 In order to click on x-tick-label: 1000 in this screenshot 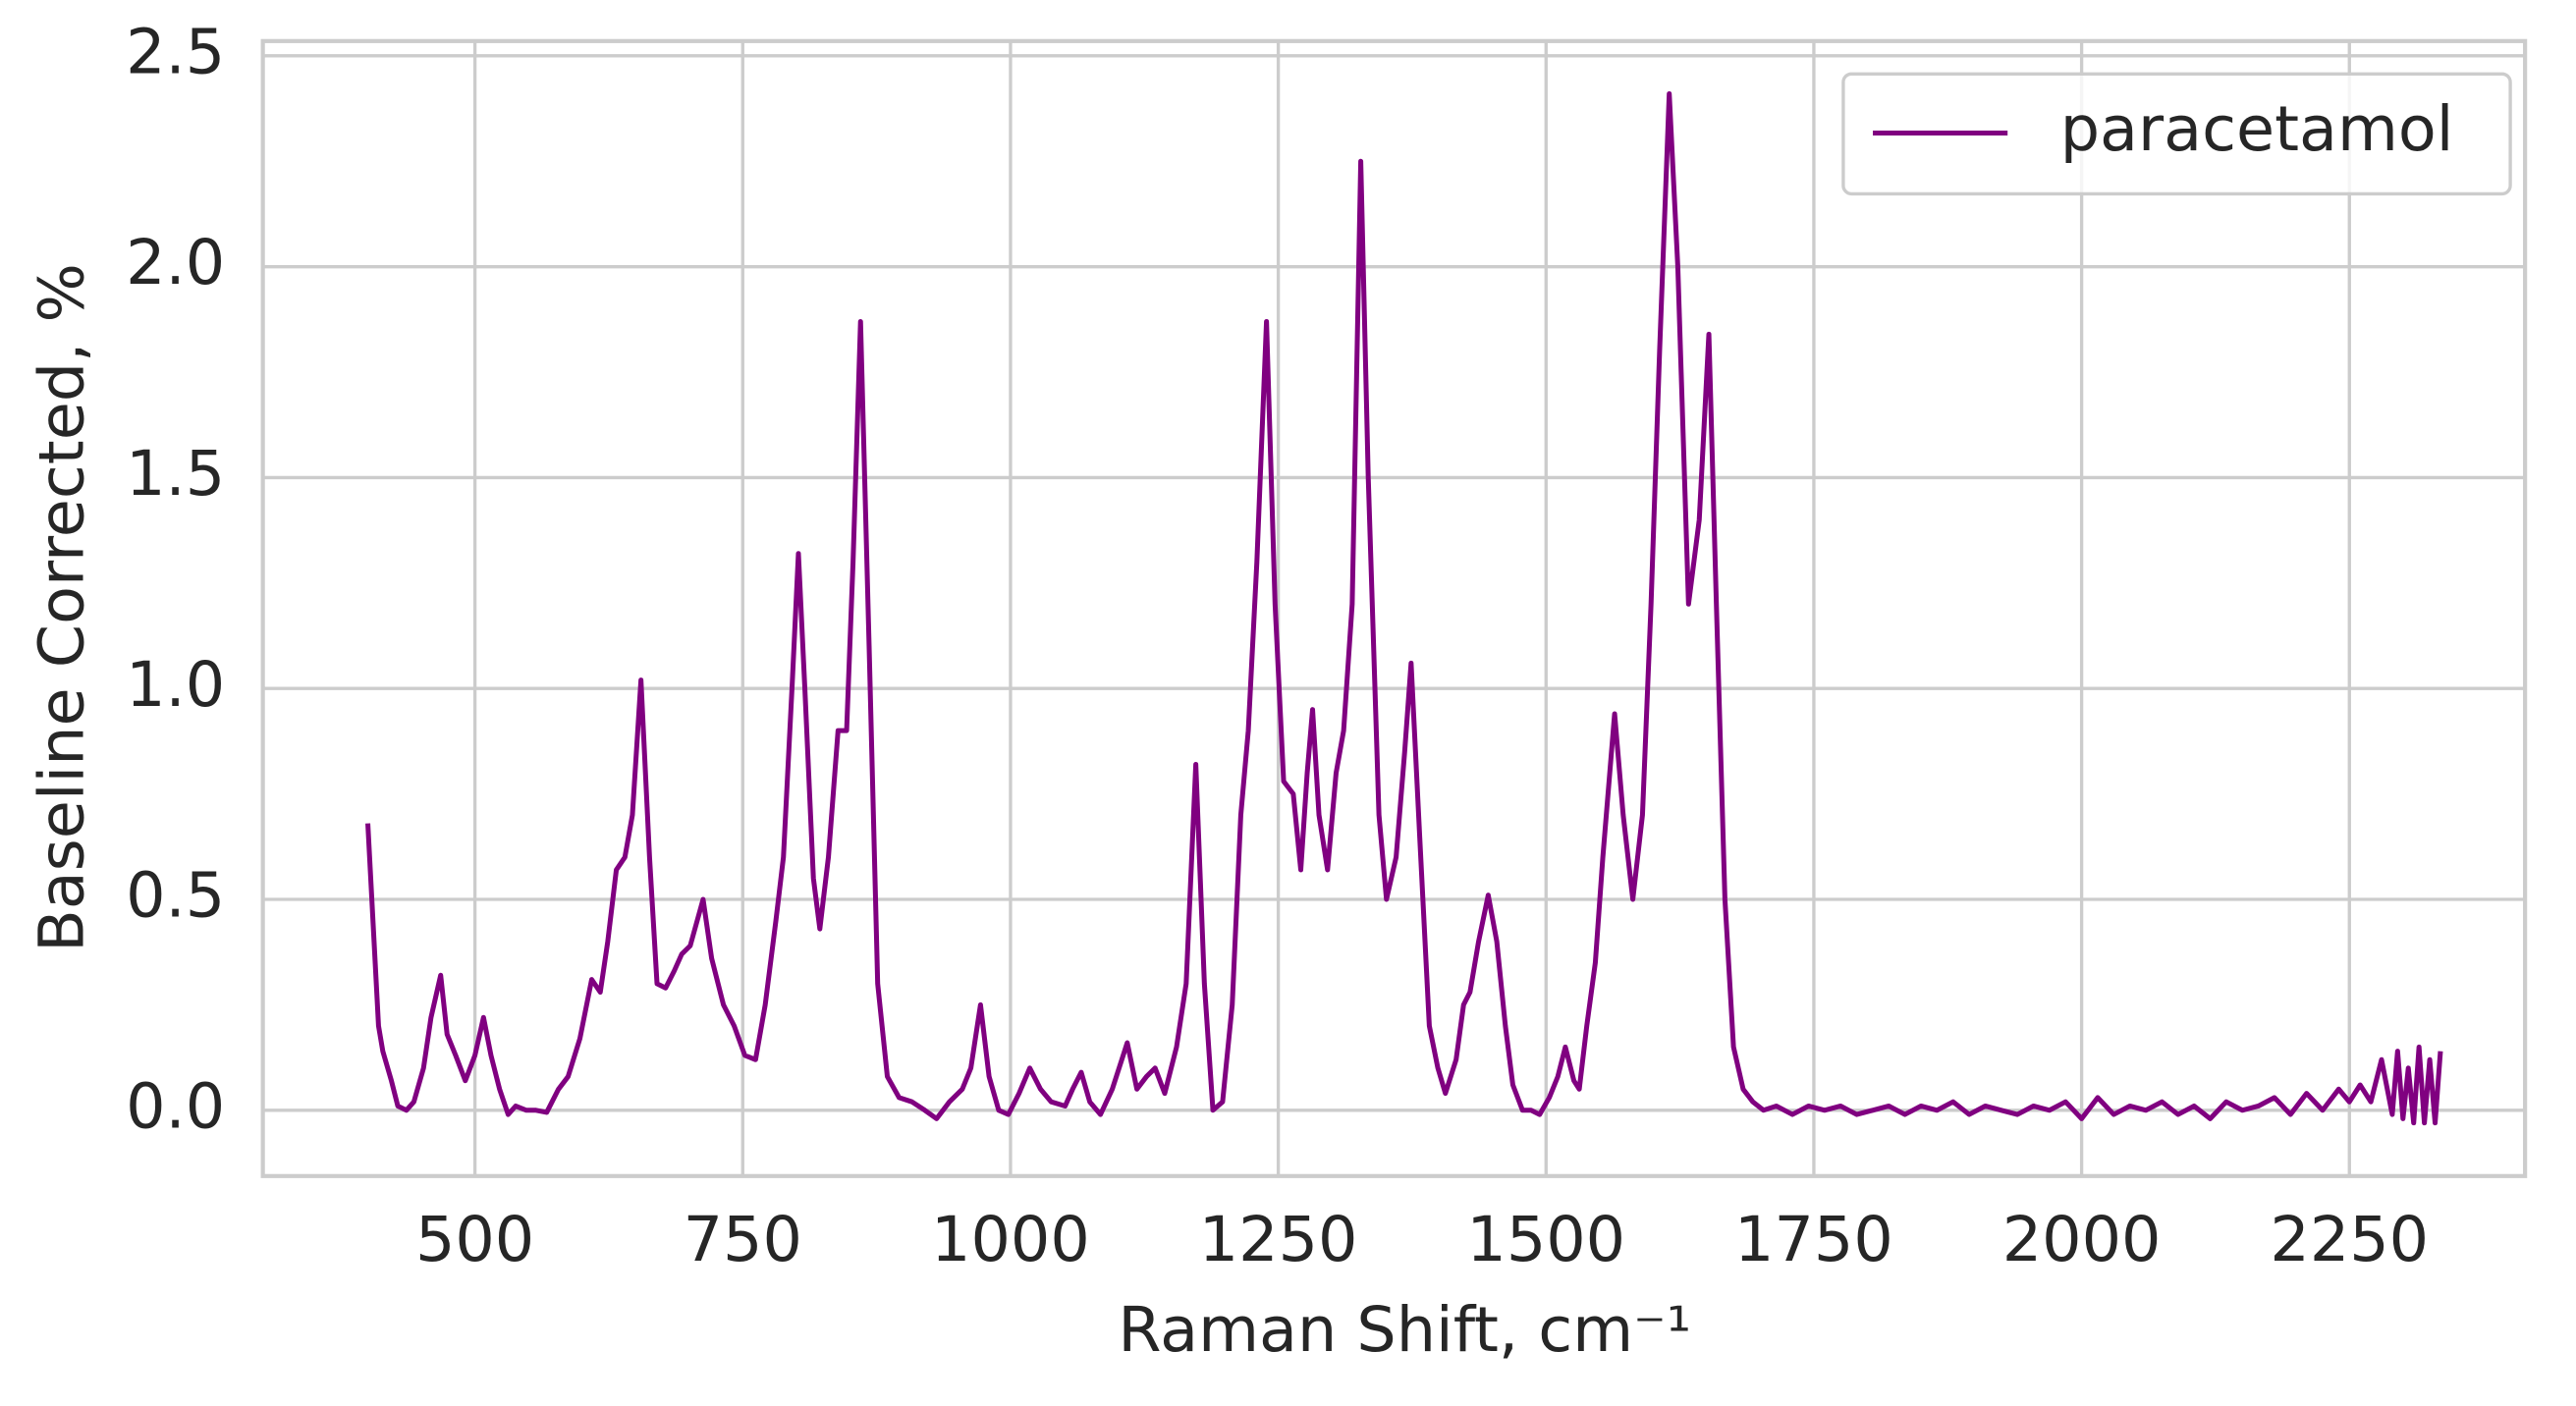, I will do `click(1011, 1239)`.